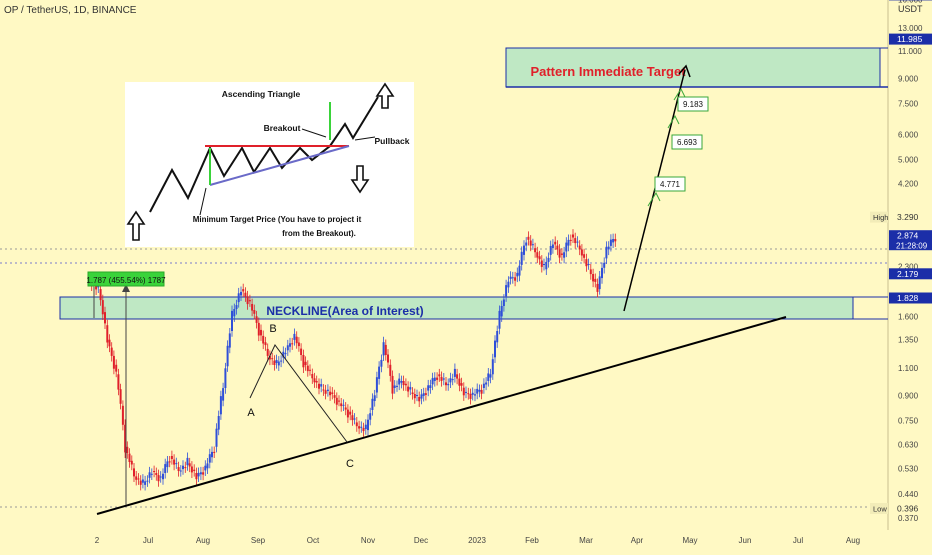 The width and height of the screenshot is (932, 555). What do you see at coordinates (908, 421) in the screenshot?
I see `y-tick-label: 0.750` at bounding box center [908, 421].